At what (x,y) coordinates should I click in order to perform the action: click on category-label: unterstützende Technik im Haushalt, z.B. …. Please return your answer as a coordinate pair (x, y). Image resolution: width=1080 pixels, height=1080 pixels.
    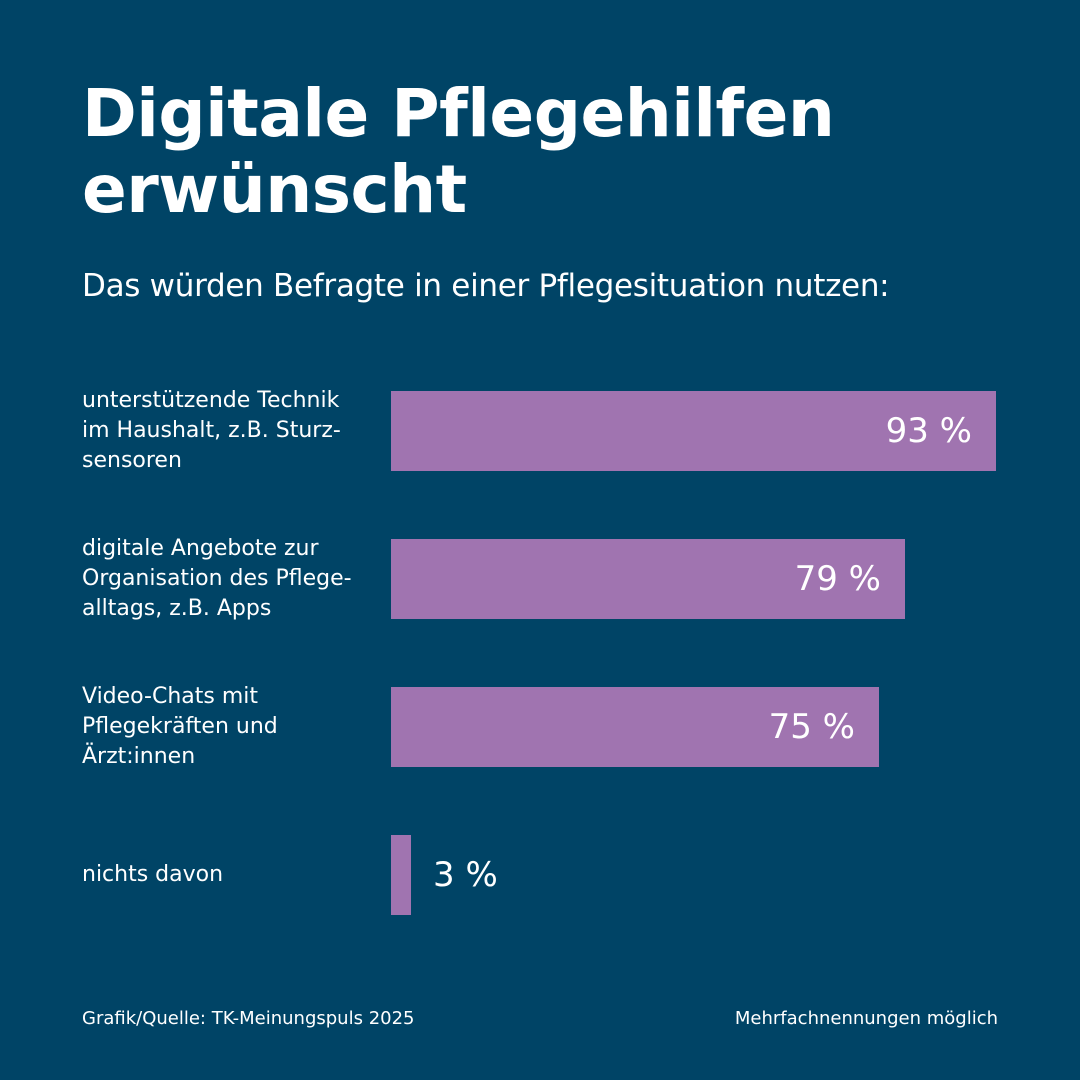
    Looking at the image, I should click on (211, 430).